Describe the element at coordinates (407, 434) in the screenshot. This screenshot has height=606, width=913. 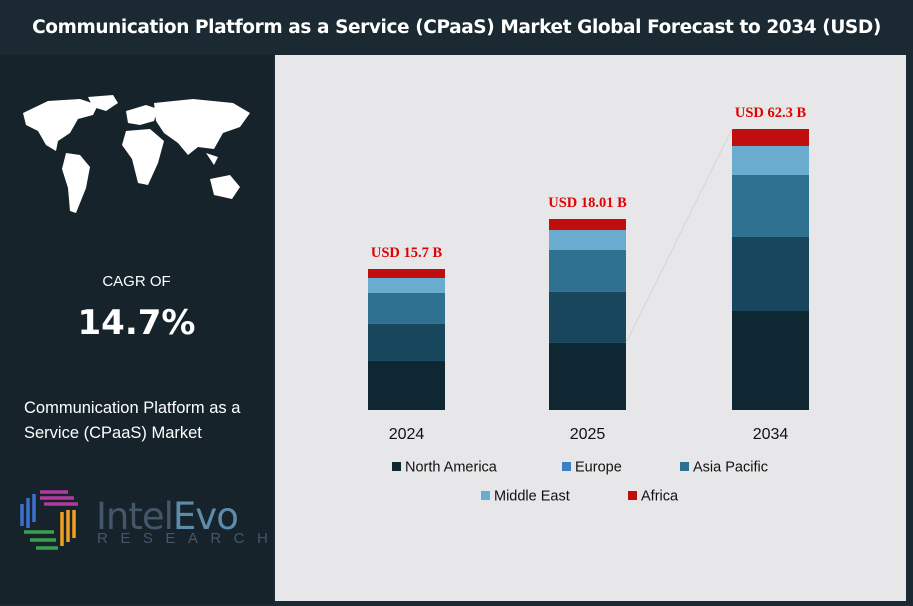
I see `x-tick-label: 2024` at that location.